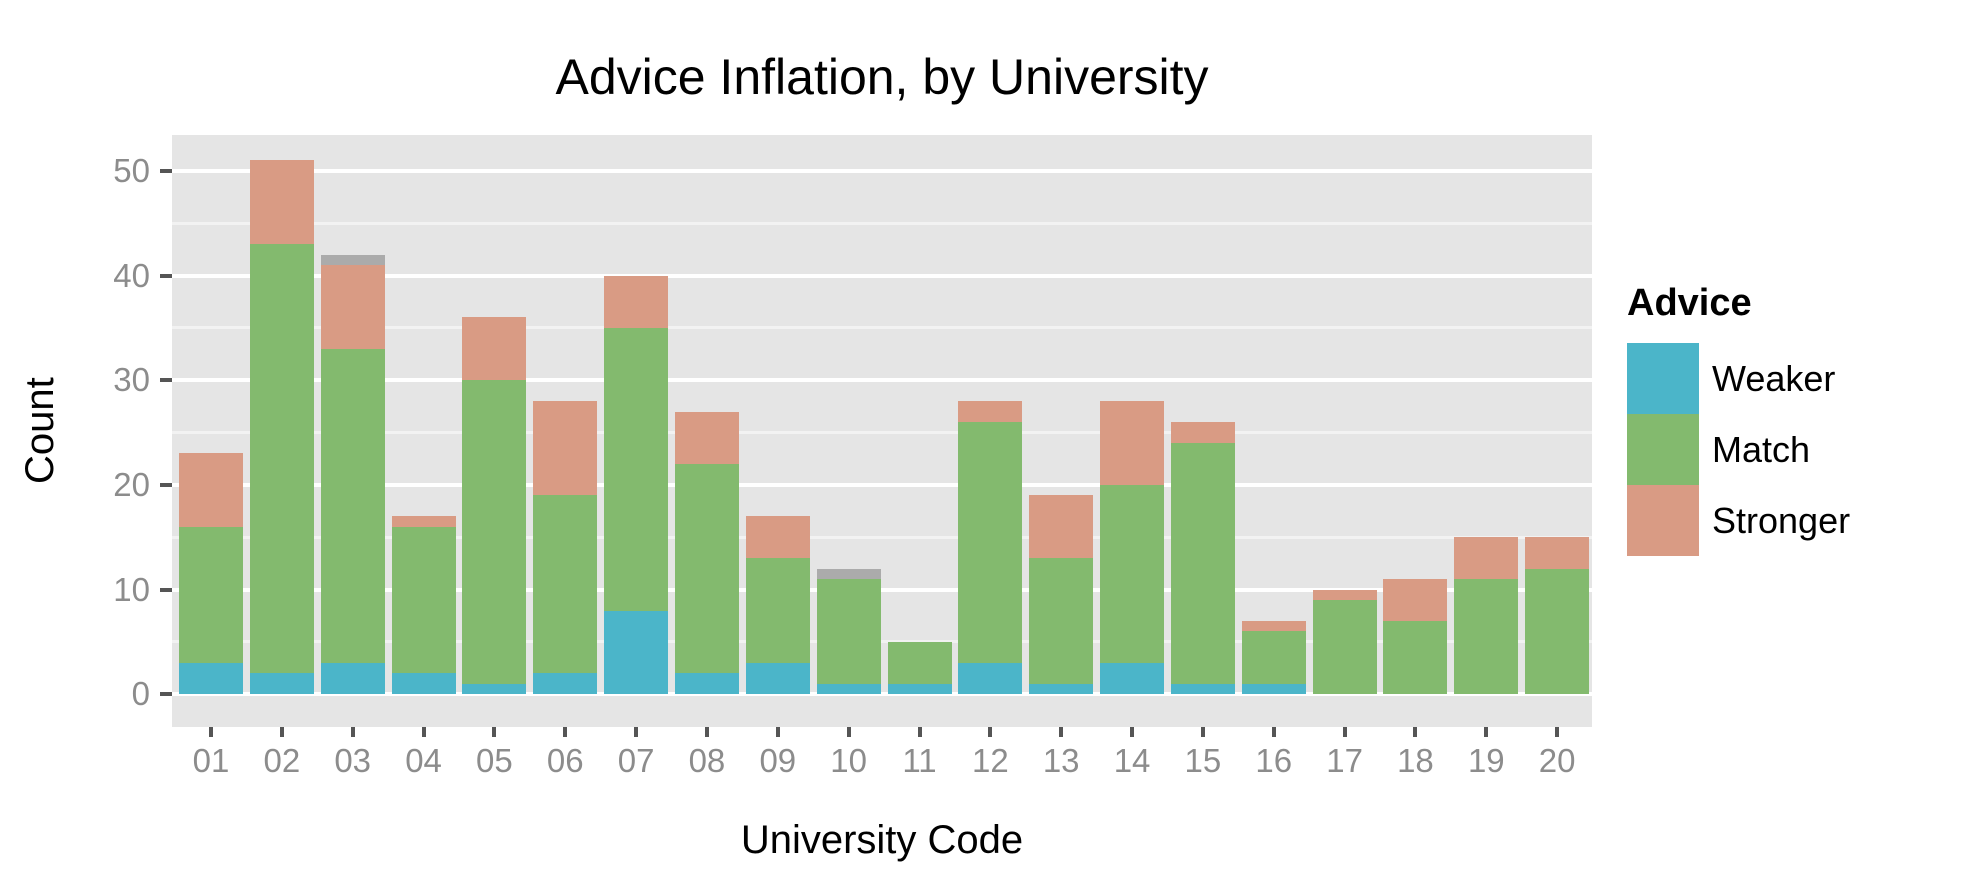 The image size is (1979, 879). Describe the element at coordinates (1761, 449) in the screenshot. I see `legend-label: Match` at that location.